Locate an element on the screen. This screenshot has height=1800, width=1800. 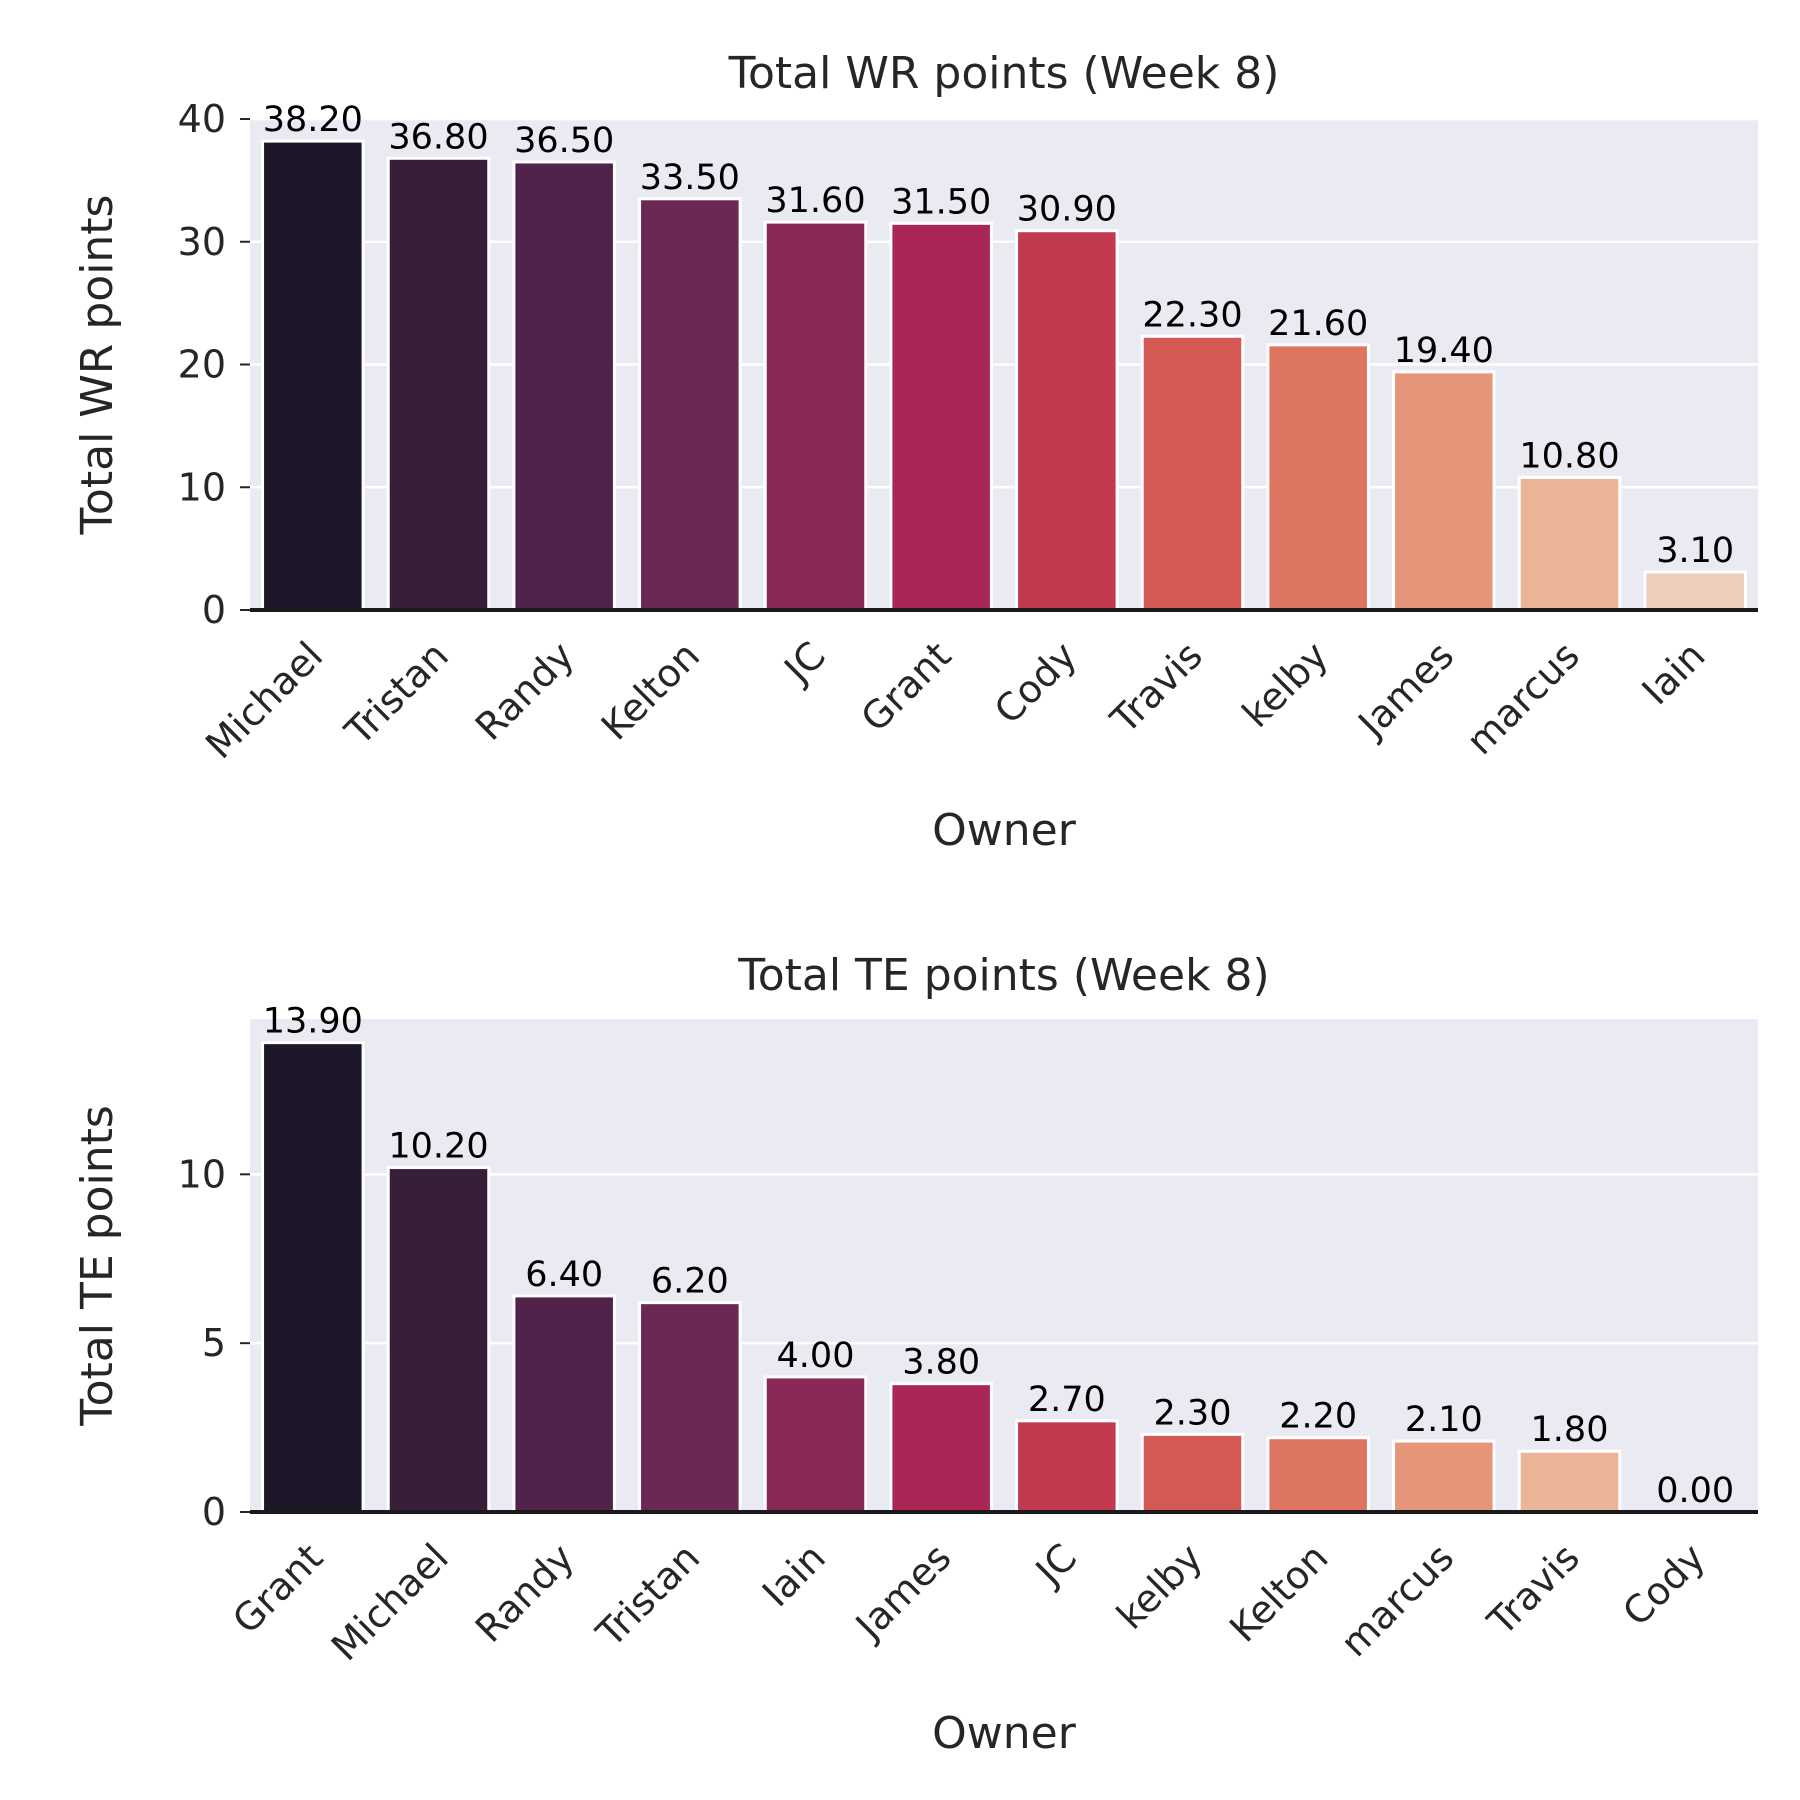
value-label: 31.60 is located at coordinates (815, 201).